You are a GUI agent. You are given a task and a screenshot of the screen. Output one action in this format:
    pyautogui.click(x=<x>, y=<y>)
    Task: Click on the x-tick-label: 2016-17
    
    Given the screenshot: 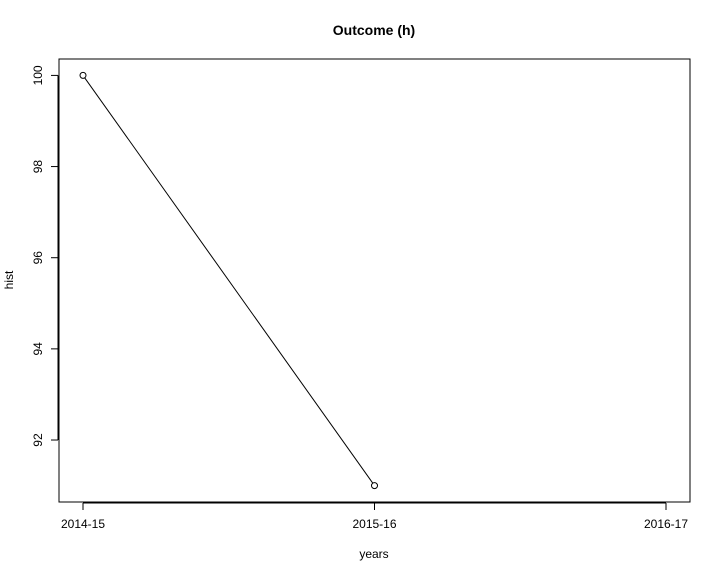 What is the action you would take?
    pyautogui.click(x=666, y=524)
    